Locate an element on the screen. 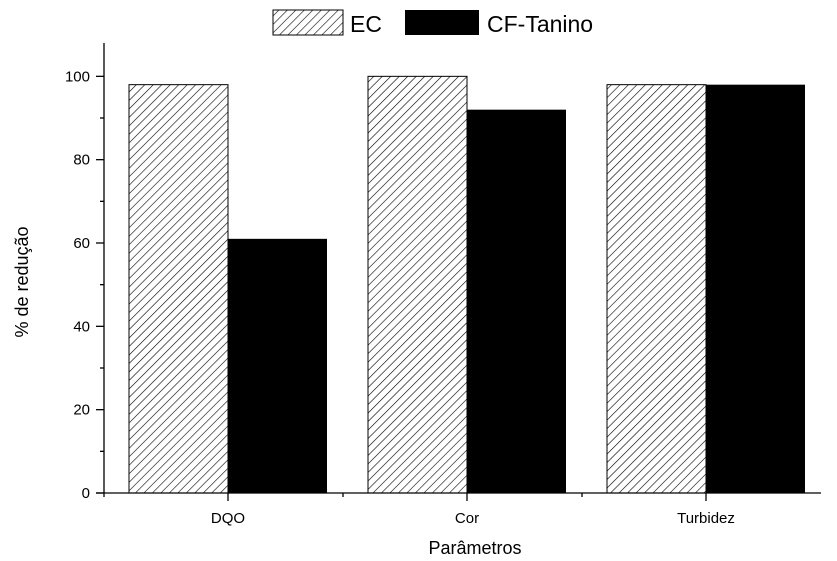  x-axis: DQO Cor Turbidez is located at coordinates (458, 509).